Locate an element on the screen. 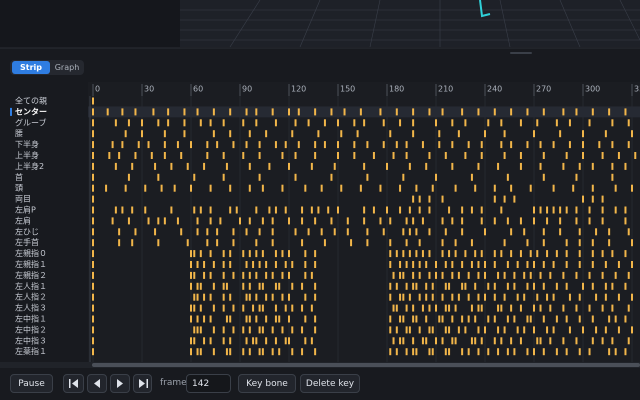 This screenshot has width=640, height=400. tab-graph: Graph is located at coordinates (67, 67).